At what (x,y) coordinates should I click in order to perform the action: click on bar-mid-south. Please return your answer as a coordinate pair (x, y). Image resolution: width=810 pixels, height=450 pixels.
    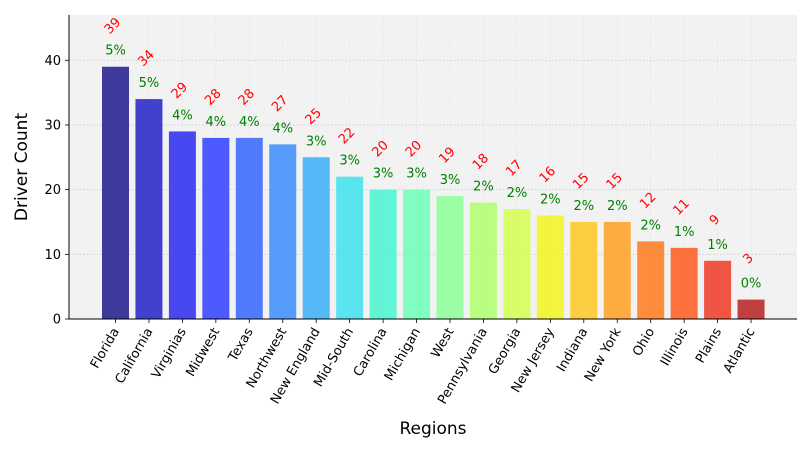
    Looking at the image, I should click on (350, 247).